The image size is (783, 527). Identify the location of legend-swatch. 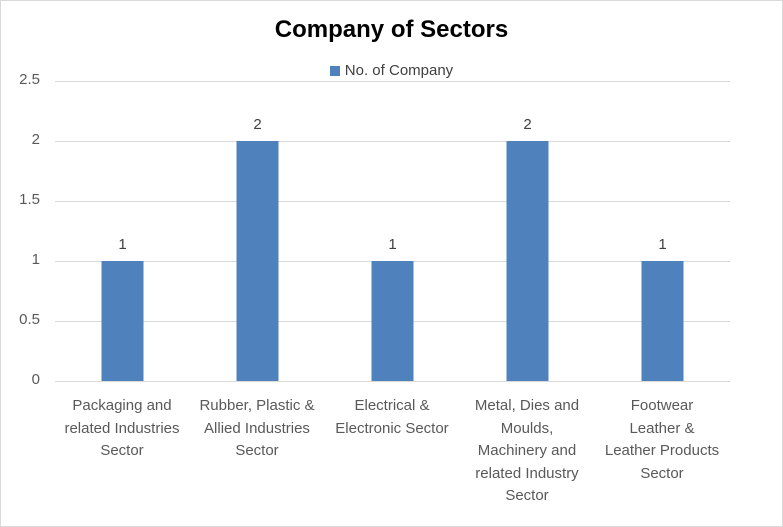
(334, 70).